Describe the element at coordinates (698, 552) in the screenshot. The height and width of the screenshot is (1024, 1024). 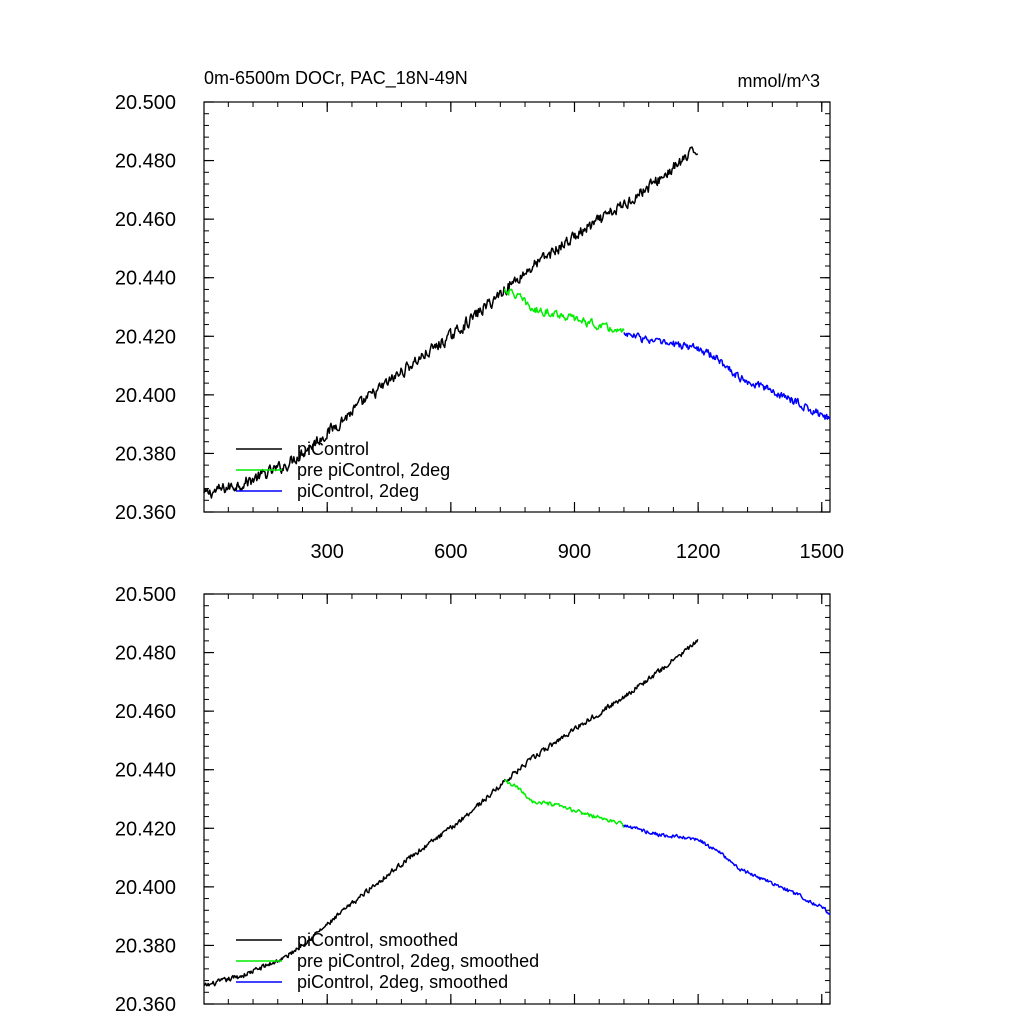
I see `x-tick-label: 1200` at that location.